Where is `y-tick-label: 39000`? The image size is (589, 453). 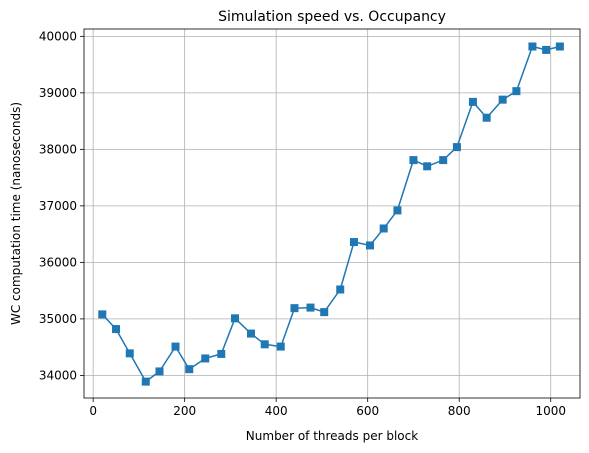
y-tick-label: 39000 is located at coordinates (58, 93).